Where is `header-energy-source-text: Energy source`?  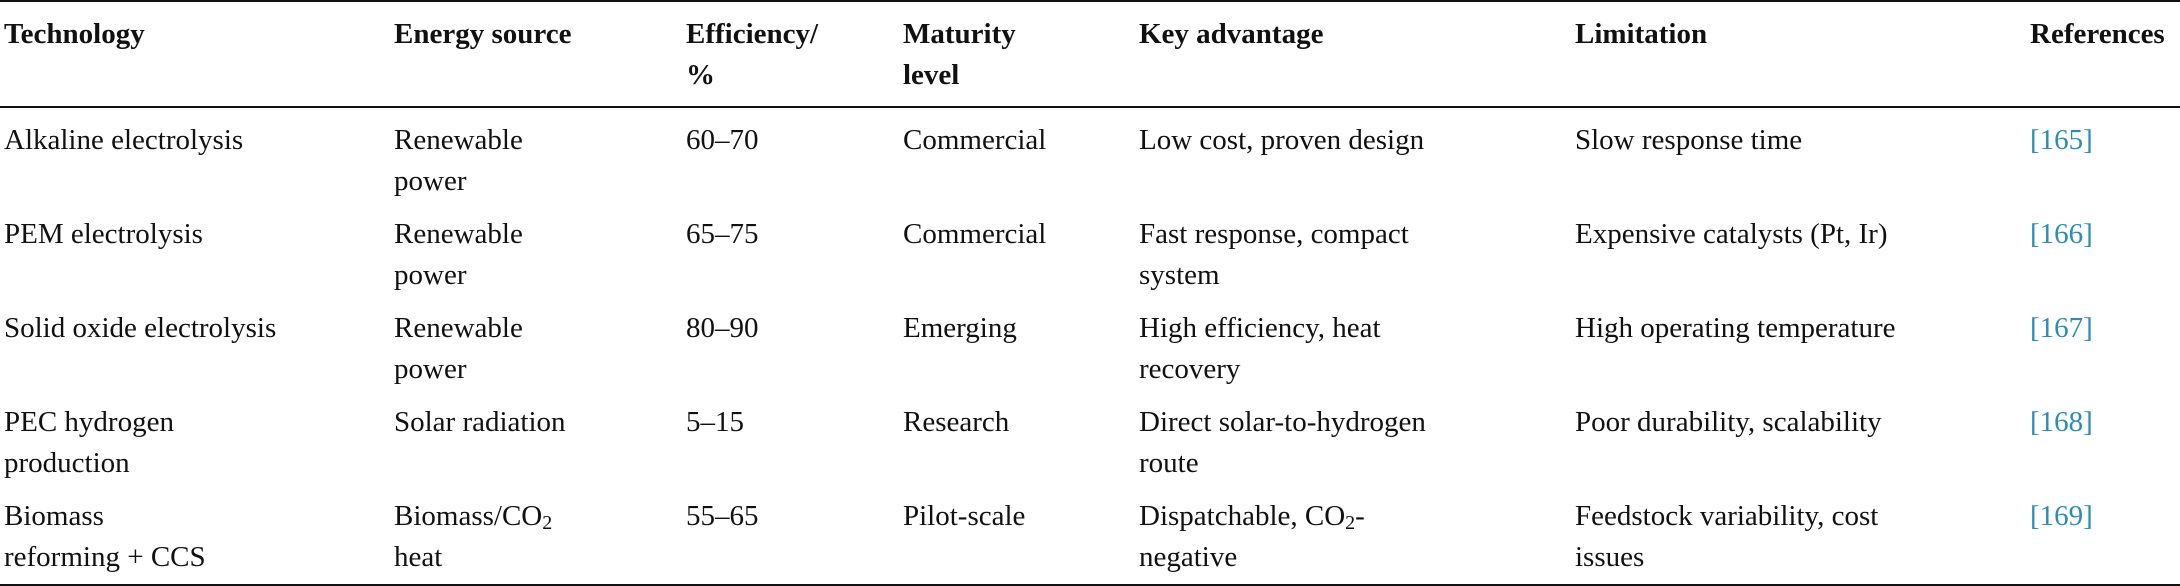
header-energy-source-text: Energy source is located at coordinates (483, 34).